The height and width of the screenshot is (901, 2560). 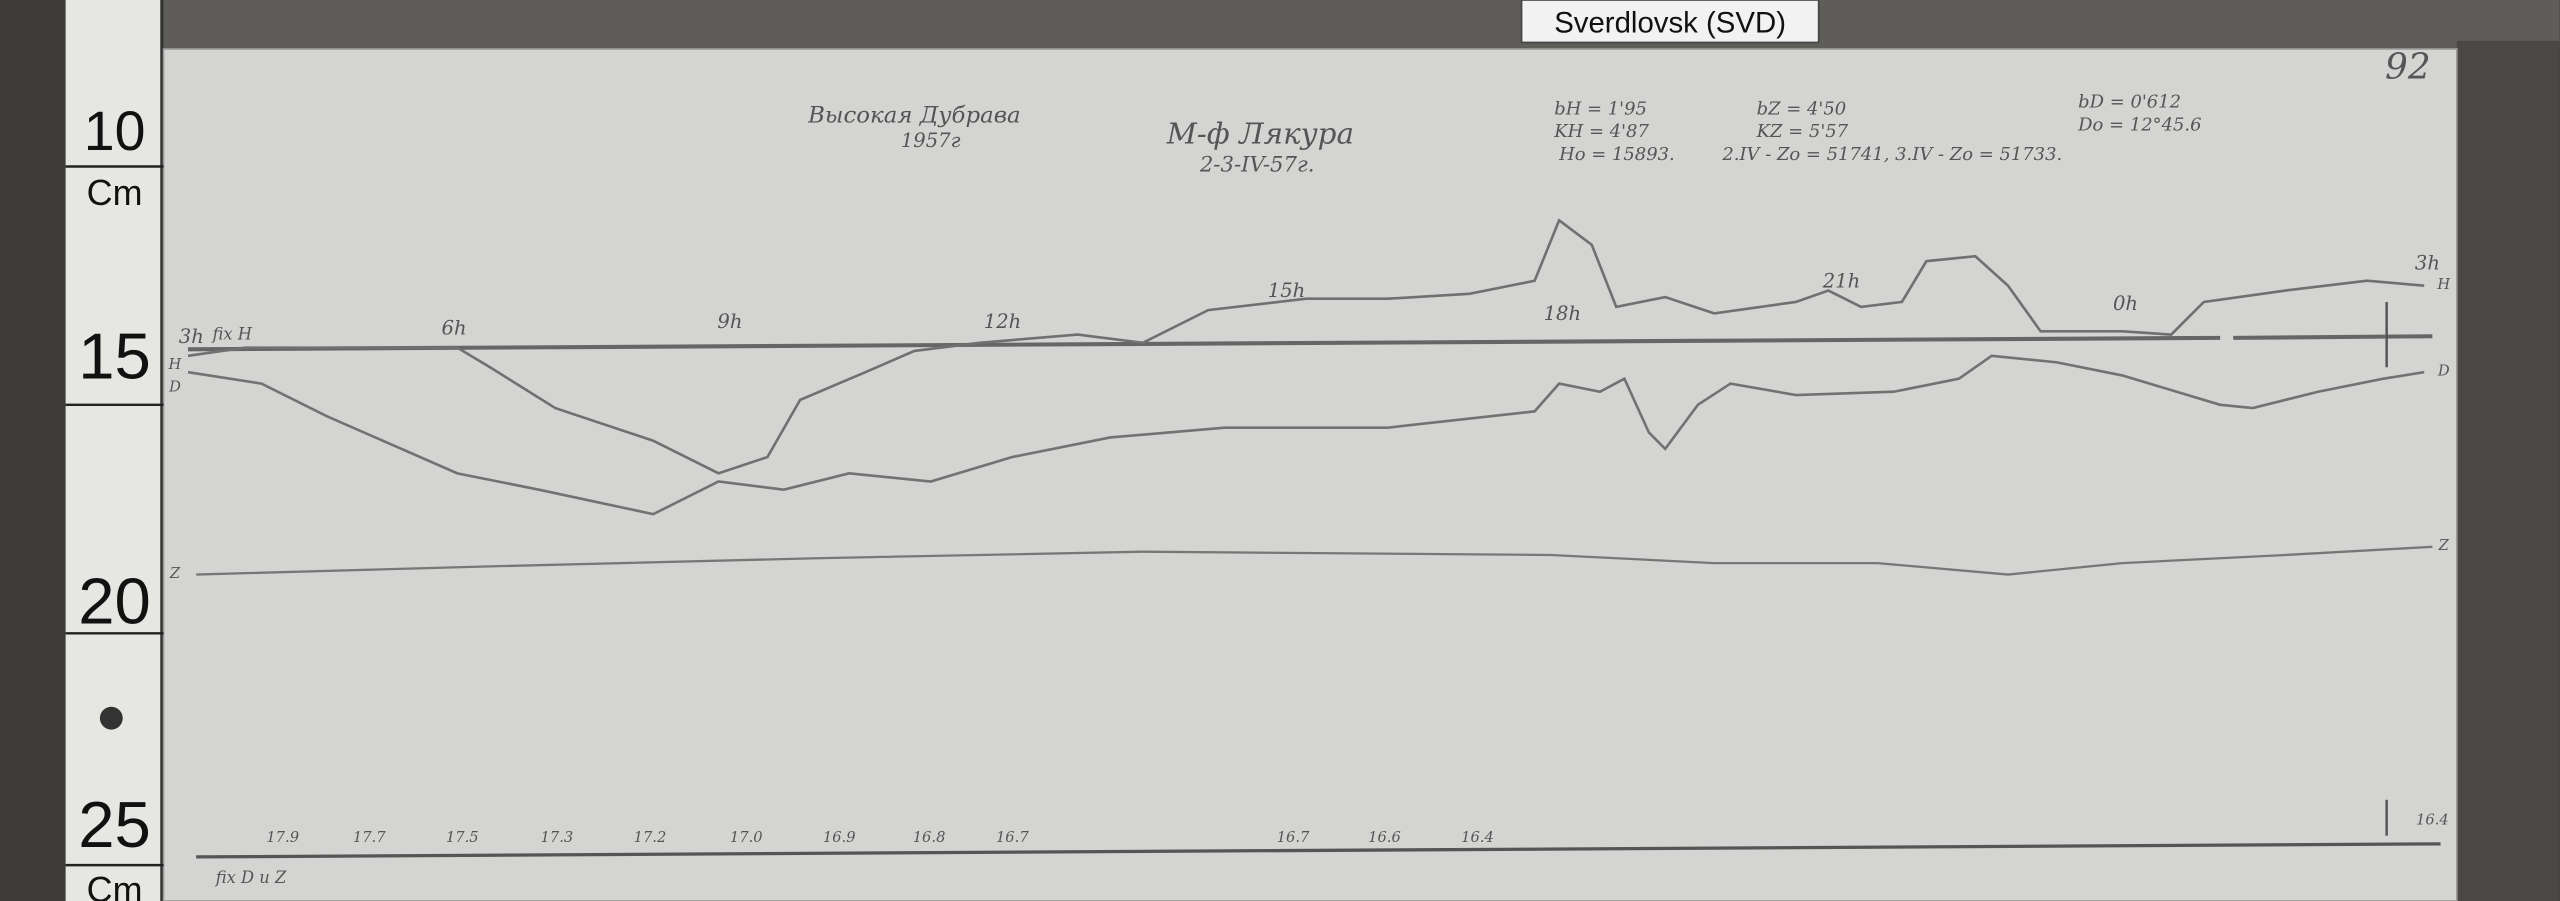 I want to click on z-trace, so click(x=1314, y=560).